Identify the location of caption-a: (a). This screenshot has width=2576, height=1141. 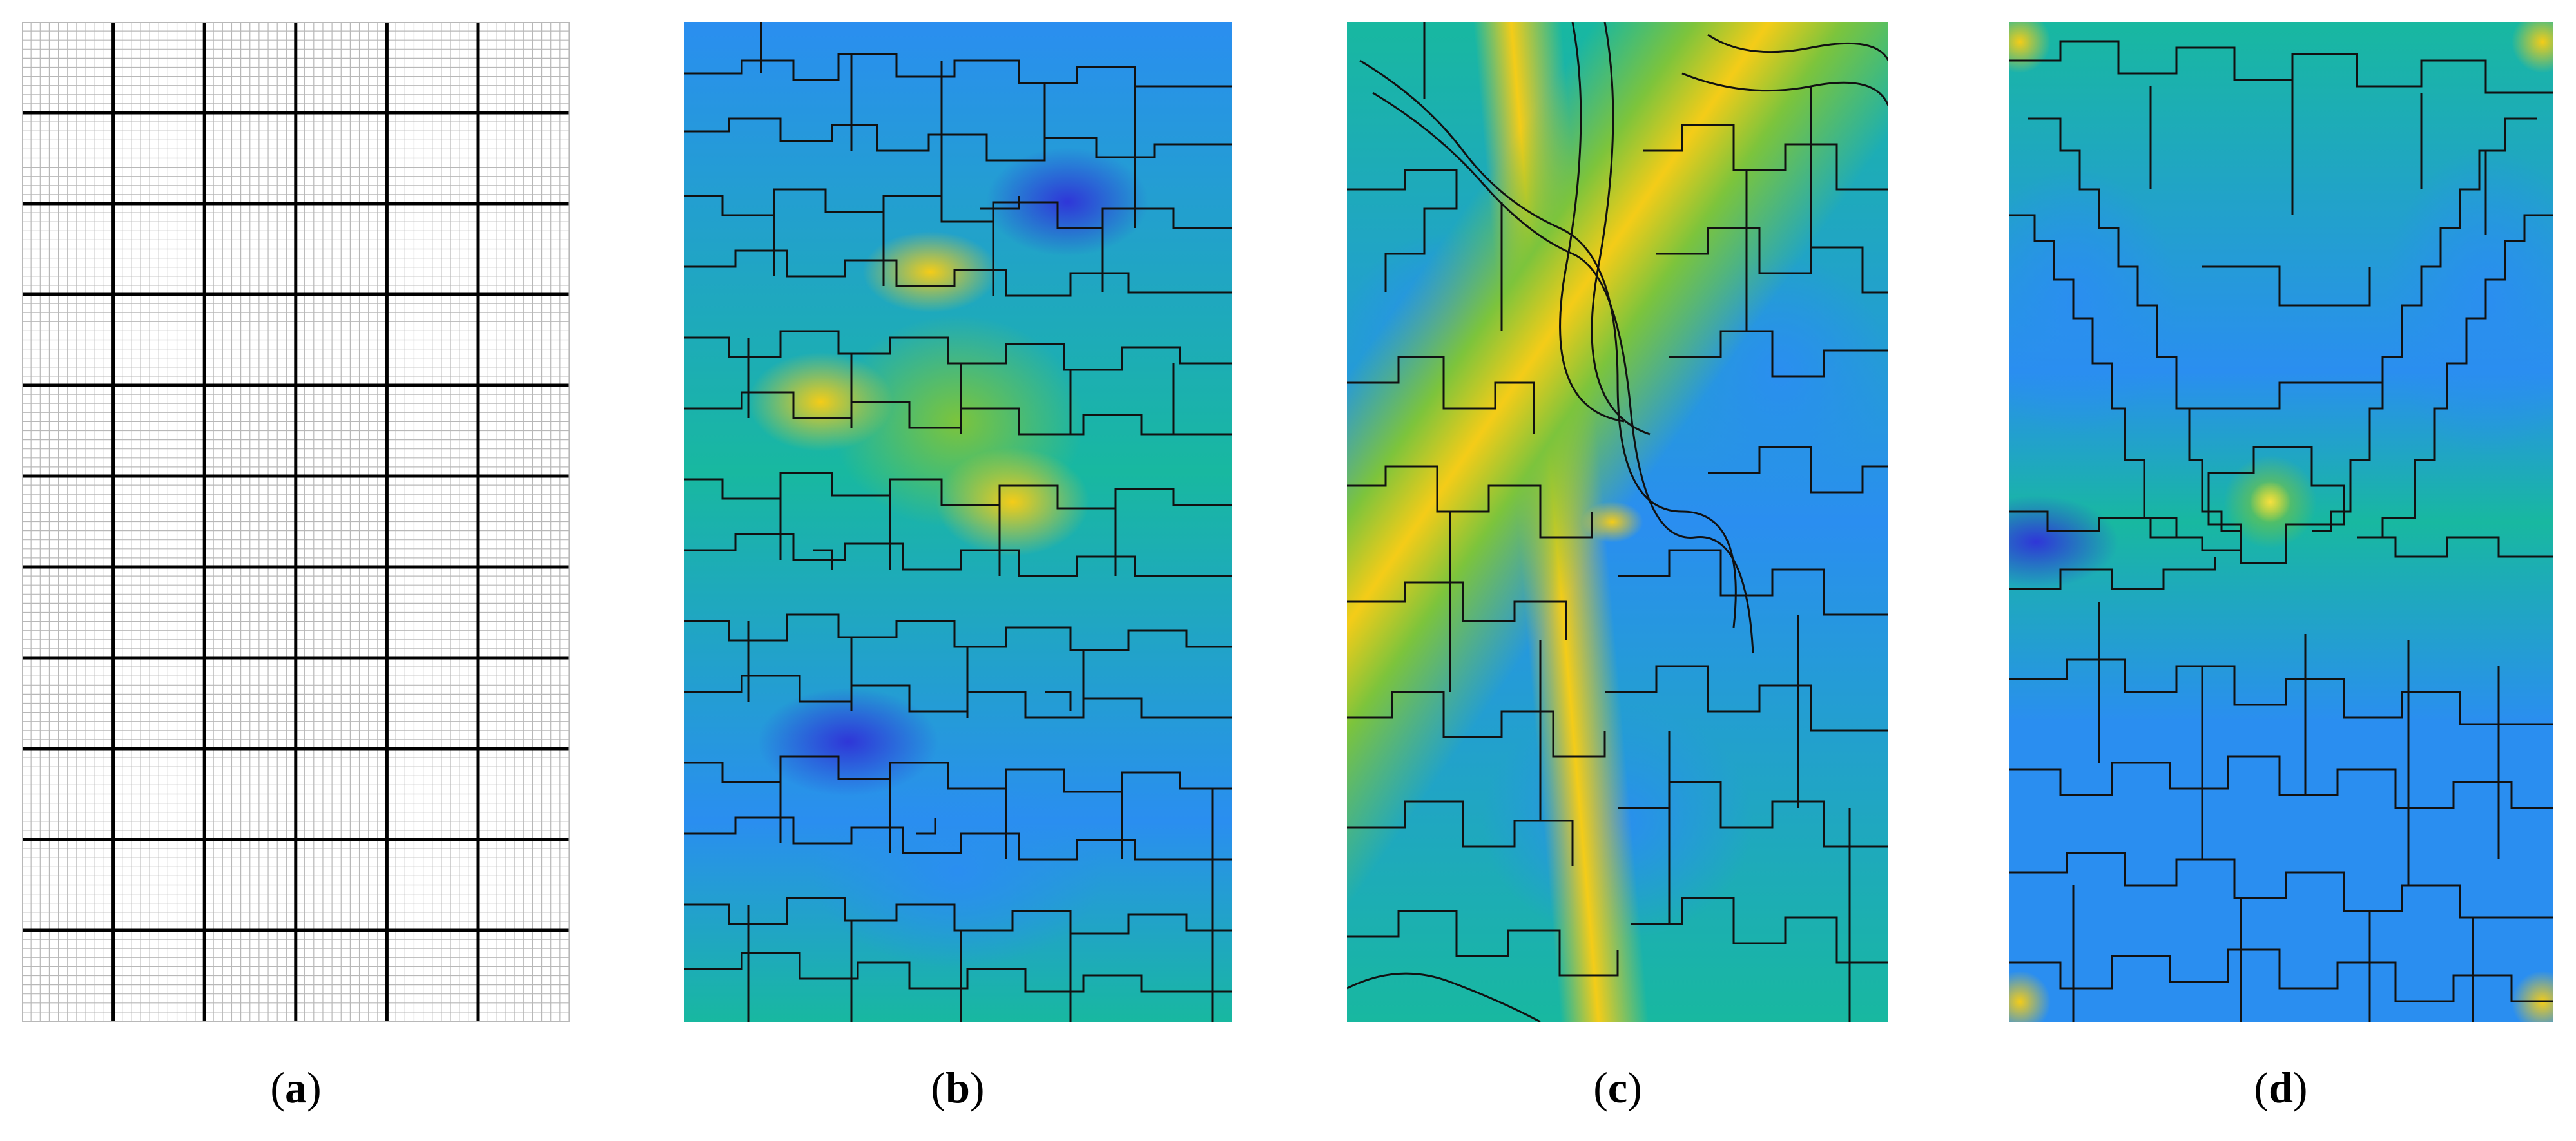
(296, 1087).